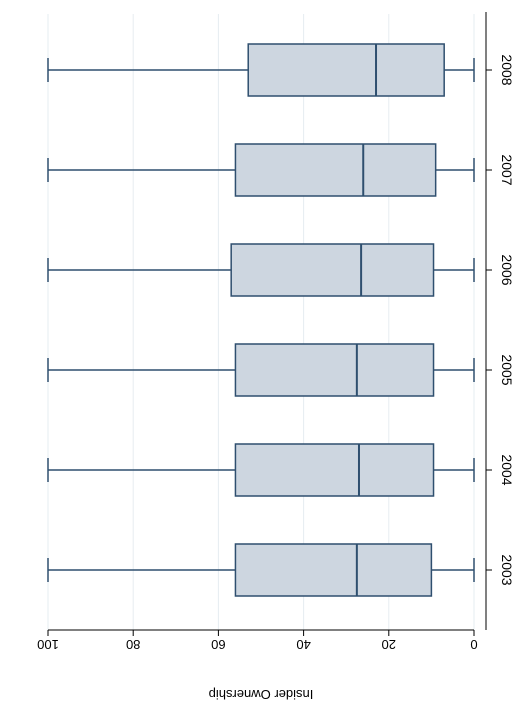  Describe the element at coordinates (507, 469) in the screenshot. I see `category-label-2004: 2004` at that location.